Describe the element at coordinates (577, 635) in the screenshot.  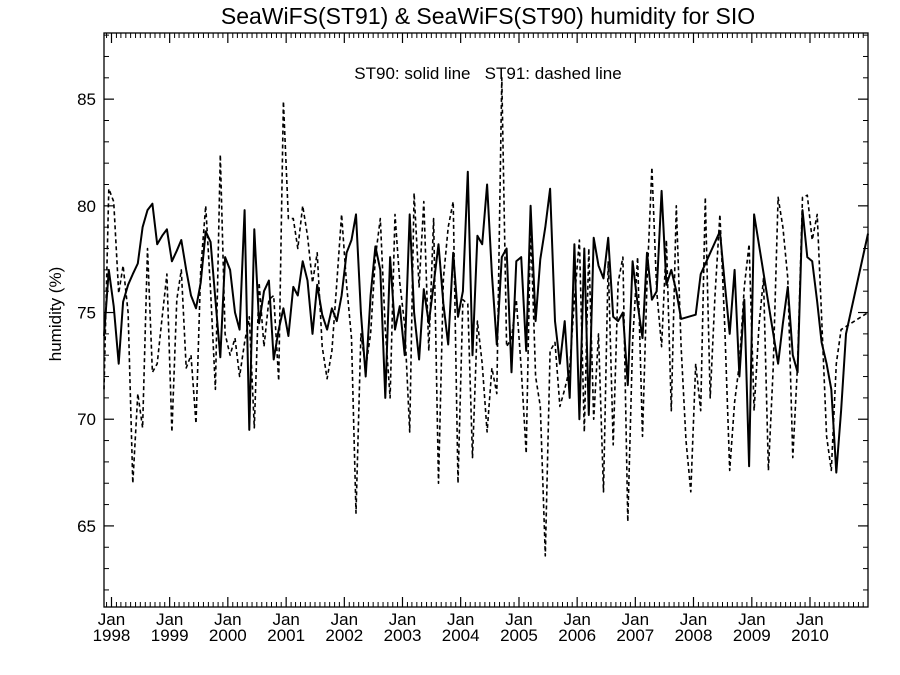
I see `x-tick-label-year: 2006` at that location.